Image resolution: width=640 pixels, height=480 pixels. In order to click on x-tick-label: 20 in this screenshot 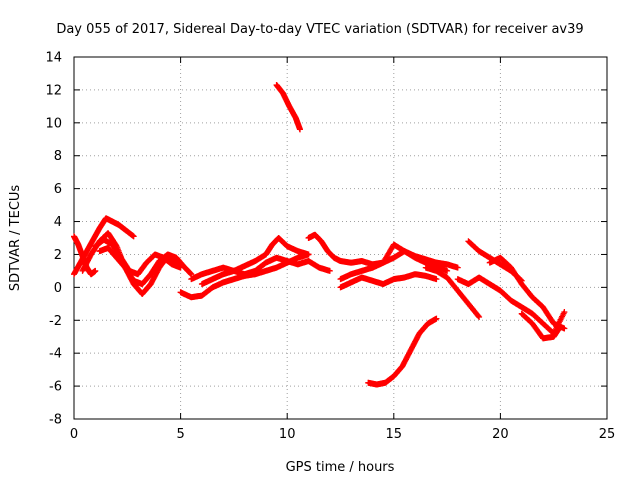, I will do `click(500, 434)`.